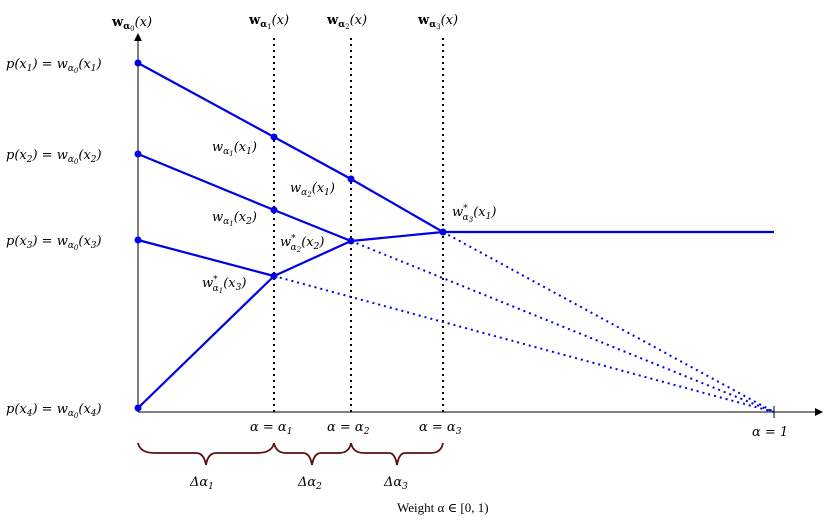  Describe the element at coordinates (302, 244) in the screenshot. I see `label-wa2x2: w* α2(x2)` at that location.